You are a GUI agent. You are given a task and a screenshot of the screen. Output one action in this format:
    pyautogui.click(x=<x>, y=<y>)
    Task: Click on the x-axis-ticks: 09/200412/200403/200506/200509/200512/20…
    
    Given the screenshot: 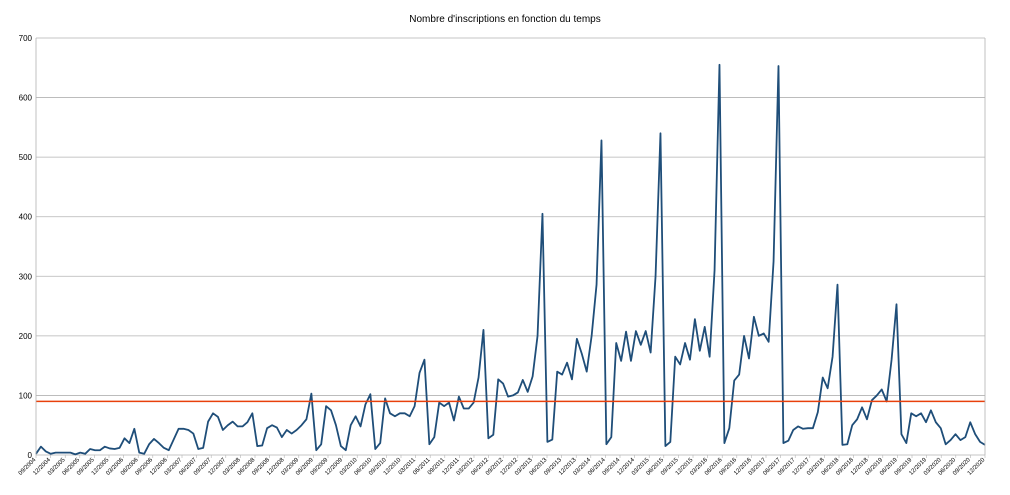 What is the action you would take?
    pyautogui.click(x=502, y=466)
    